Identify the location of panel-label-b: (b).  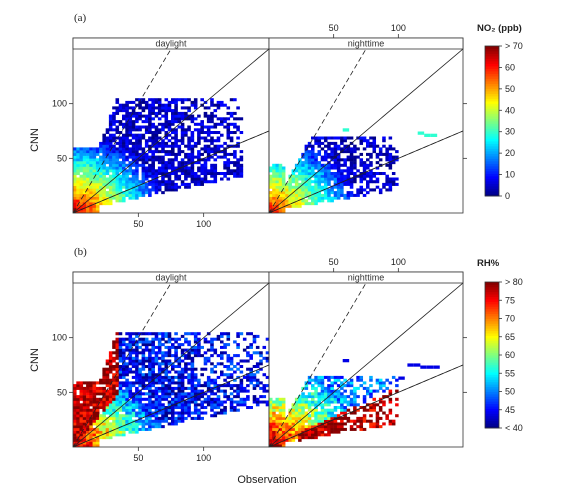
(80, 252).